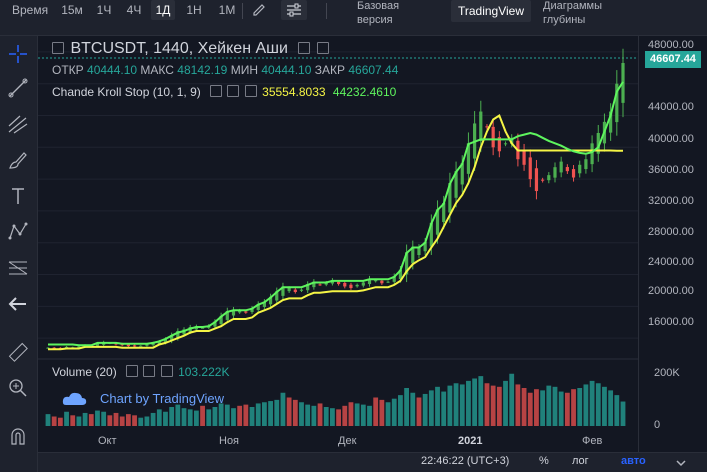 The height and width of the screenshot is (472, 707). I want to click on zoom-icon, so click(18, 388).